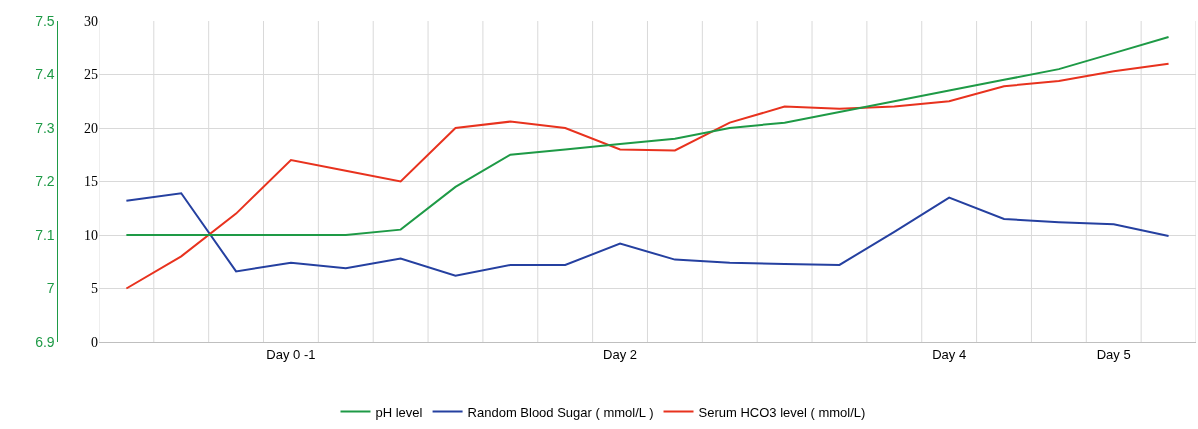 Image resolution: width=1198 pixels, height=429 pixels. Describe the element at coordinates (949, 354) in the screenshot. I see `x-tick-label: Day 4` at that location.